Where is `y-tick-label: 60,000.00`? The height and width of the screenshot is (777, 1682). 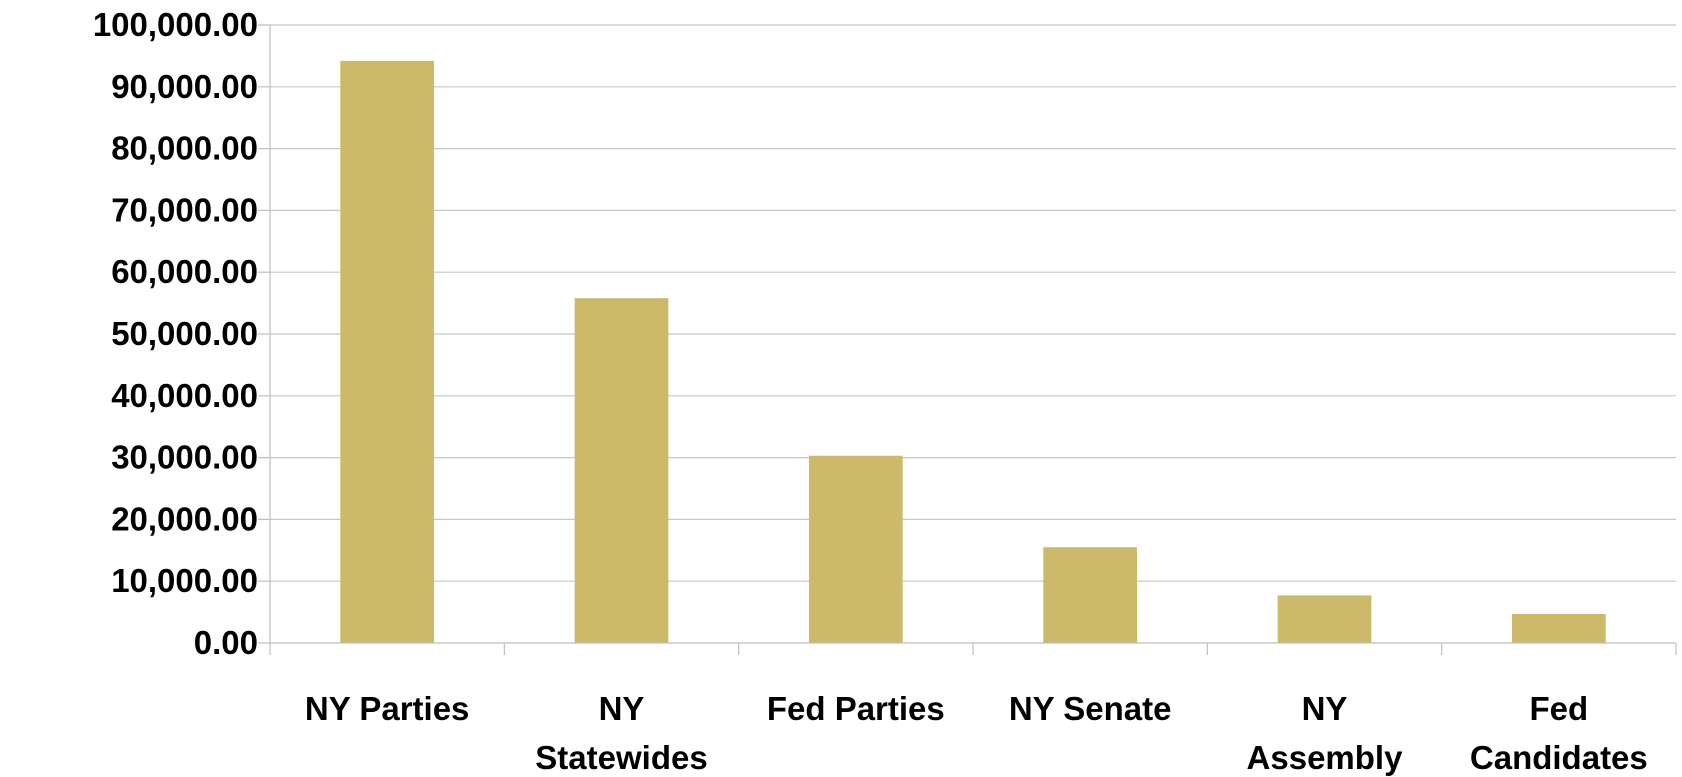
y-tick-label: 60,000.00 is located at coordinates (184, 271).